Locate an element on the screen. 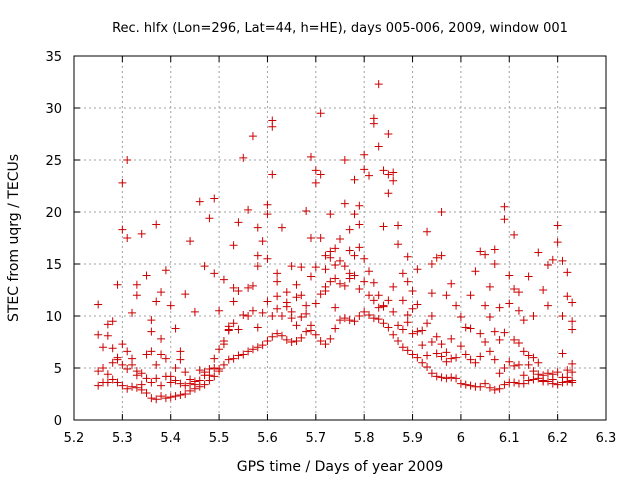 The image size is (640, 480). y-tick-labels: 0 5 10 15 20 25 30 35 is located at coordinates (53, 239).